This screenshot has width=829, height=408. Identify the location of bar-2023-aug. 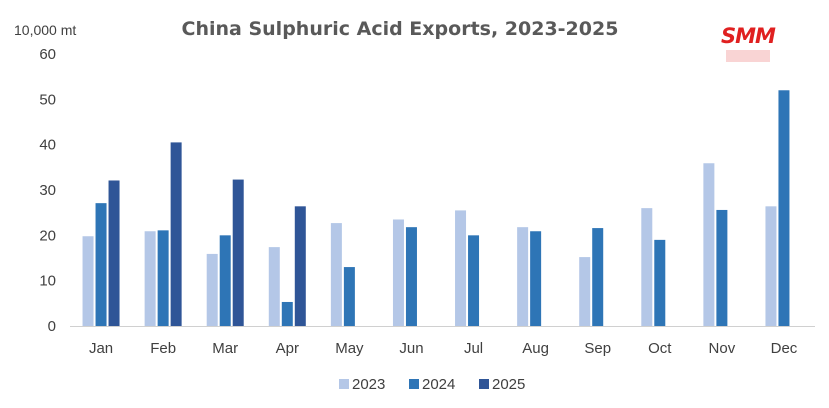
(523, 276).